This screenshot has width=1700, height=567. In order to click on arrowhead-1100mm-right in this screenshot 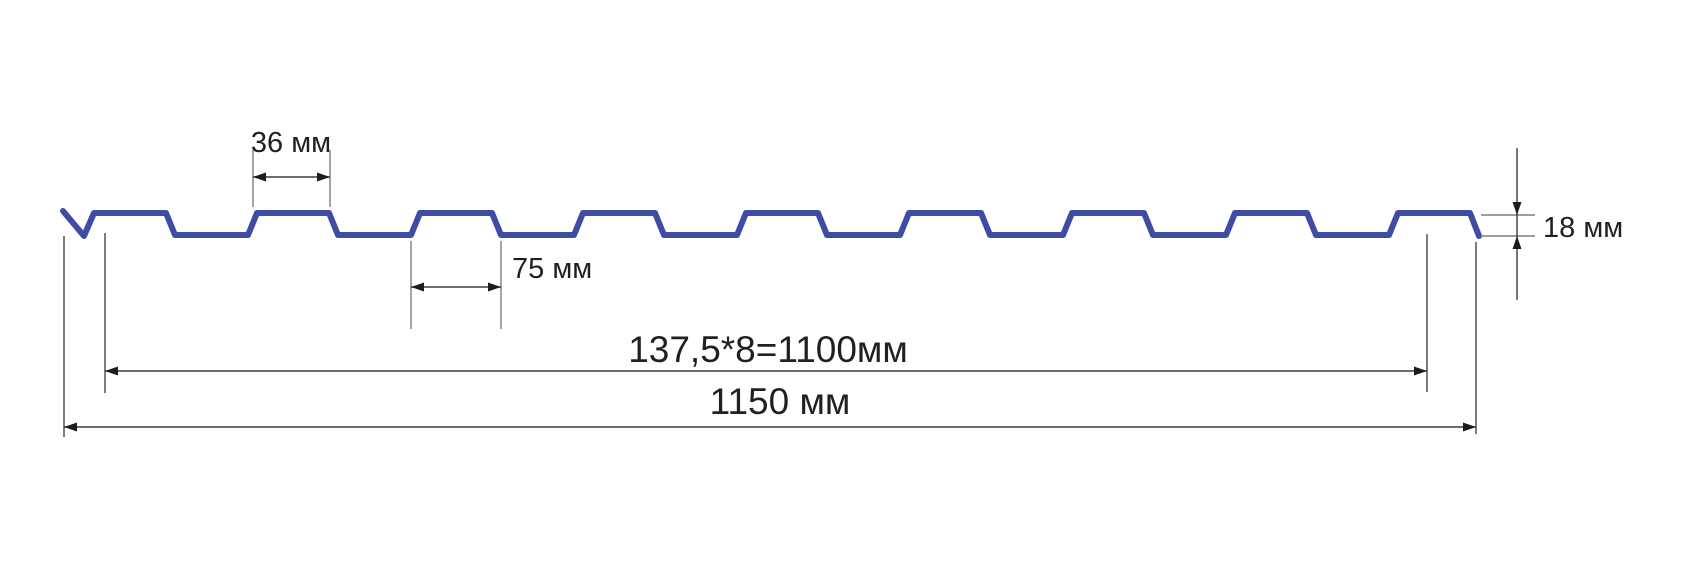, I will do `click(1420, 371)`.